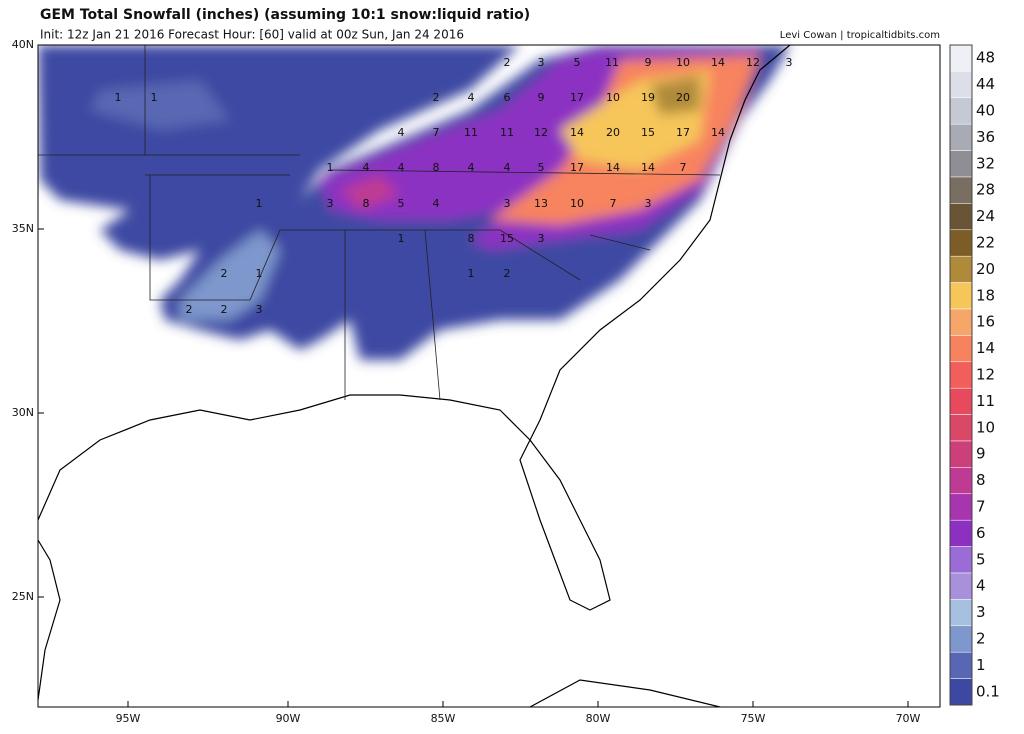 The width and height of the screenshot is (1024, 734). I want to click on colorbar-label: 16, so click(985, 322).